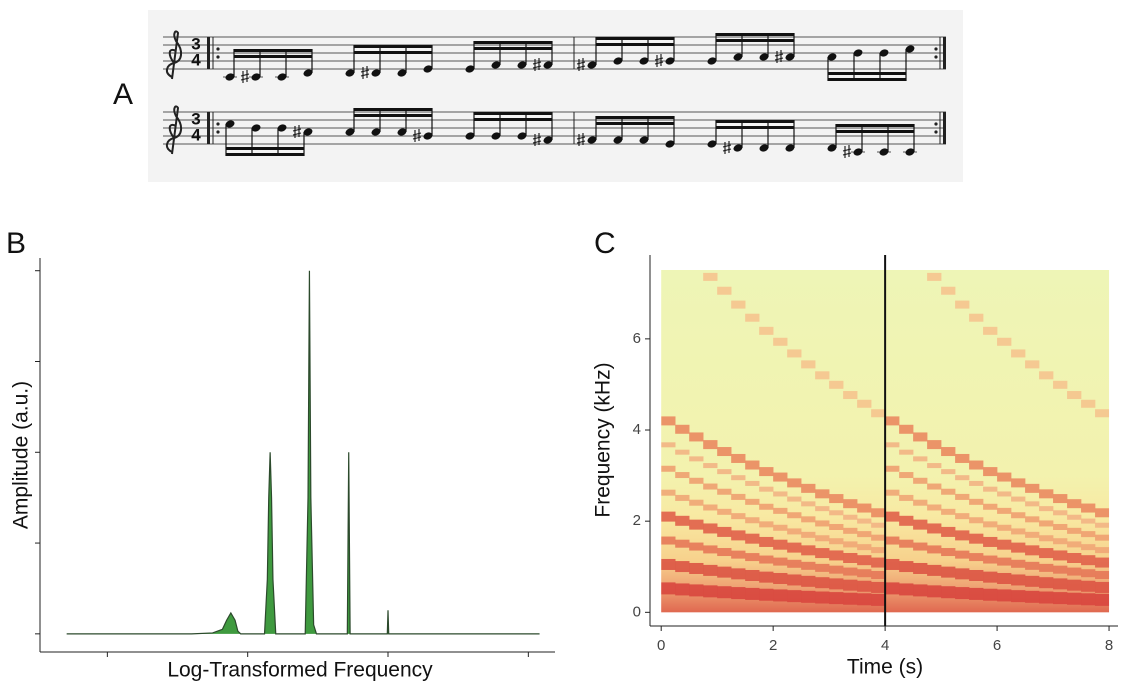 The height and width of the screenshot is (685, 1127). Describe the element at coordinates (773, 645) in the screenshot. I see `x-tick-label: 2` at that location.